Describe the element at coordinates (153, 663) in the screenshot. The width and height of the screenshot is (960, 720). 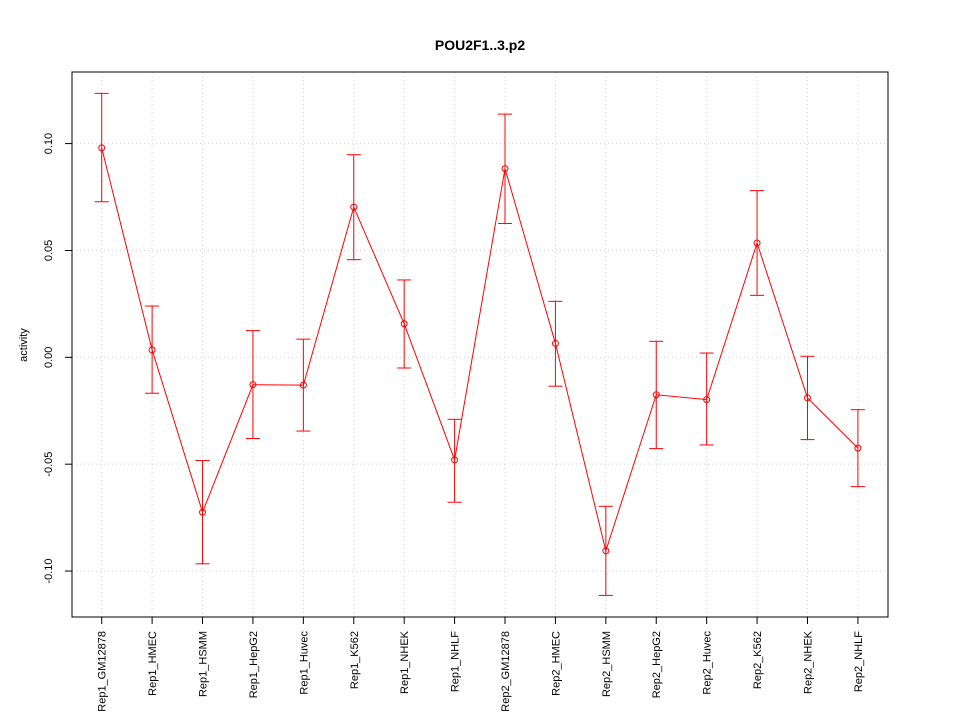
I see `x-tick-label: Rep1_HMEC` at that location.